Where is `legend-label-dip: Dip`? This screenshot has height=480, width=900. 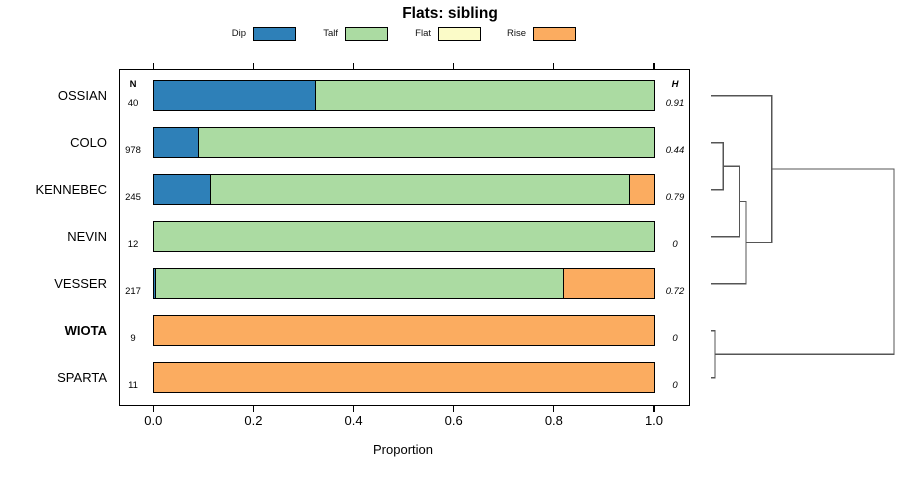 legend-label-dip: Dip is located at coordinates (238, 33).